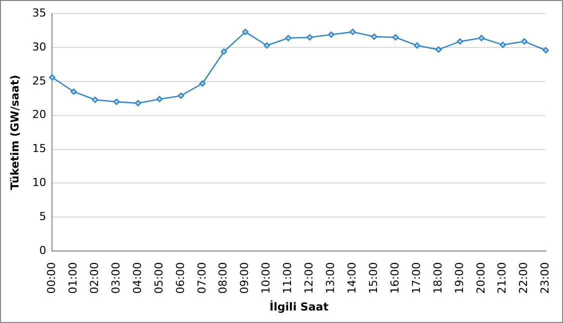 The image size is (563, 323). I want to click on y-tick-label: 5, so click(42, 217).